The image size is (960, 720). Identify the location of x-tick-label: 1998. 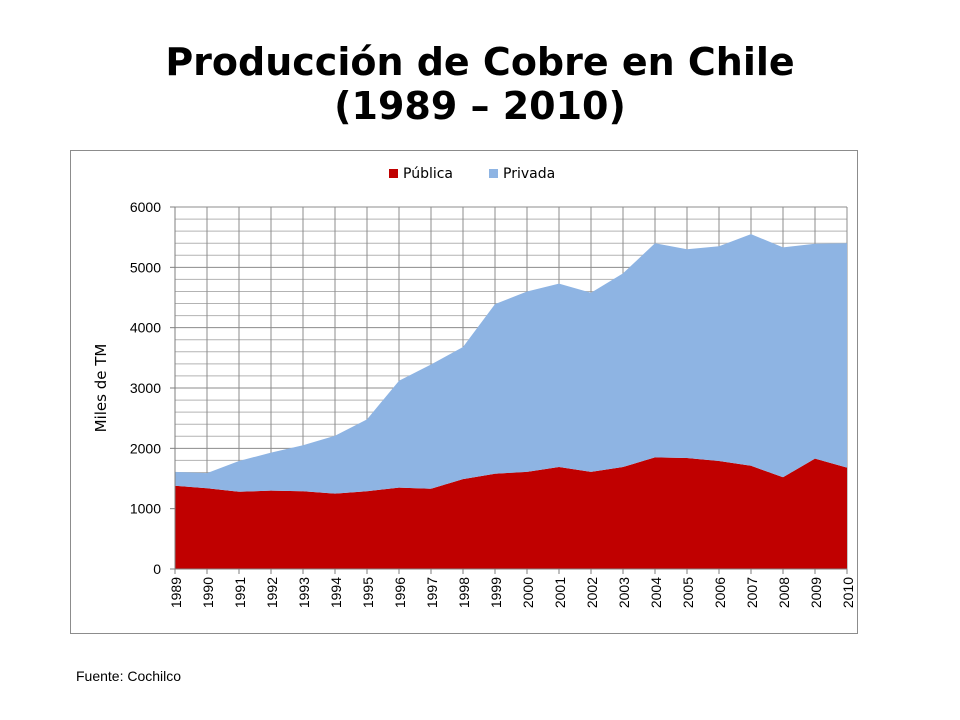
(464, 592).